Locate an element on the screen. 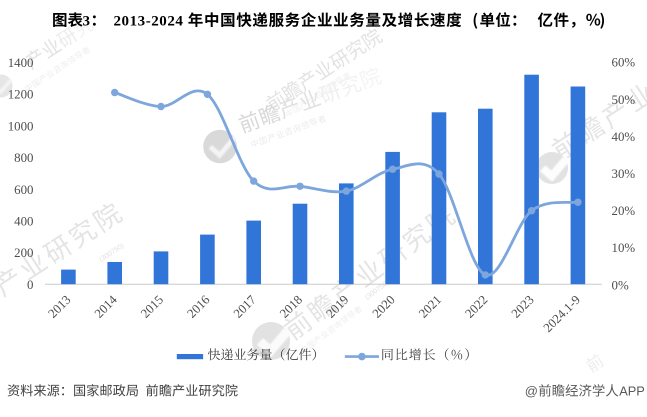 The height and width of the screenshot is (417, 647). svg-text: 0% is located at coordinates (620, 285).